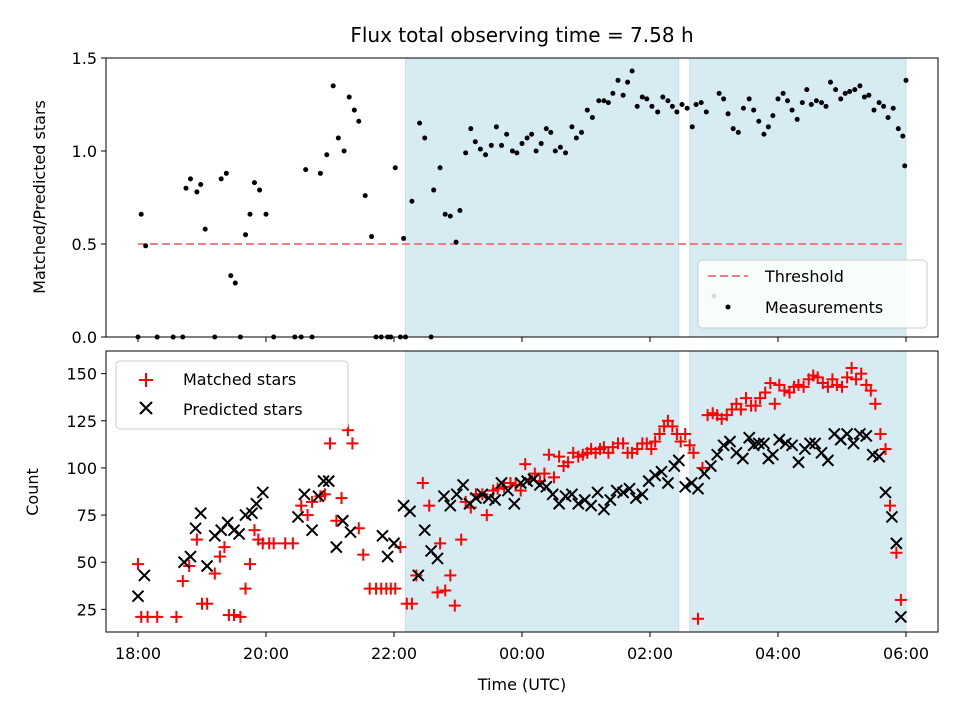 The width and height of the screenshot is (960, 720). Describe the element at coordinates (521, 684) in the screenshot. I see `x-axis-label: Time (UTC)` at that location.